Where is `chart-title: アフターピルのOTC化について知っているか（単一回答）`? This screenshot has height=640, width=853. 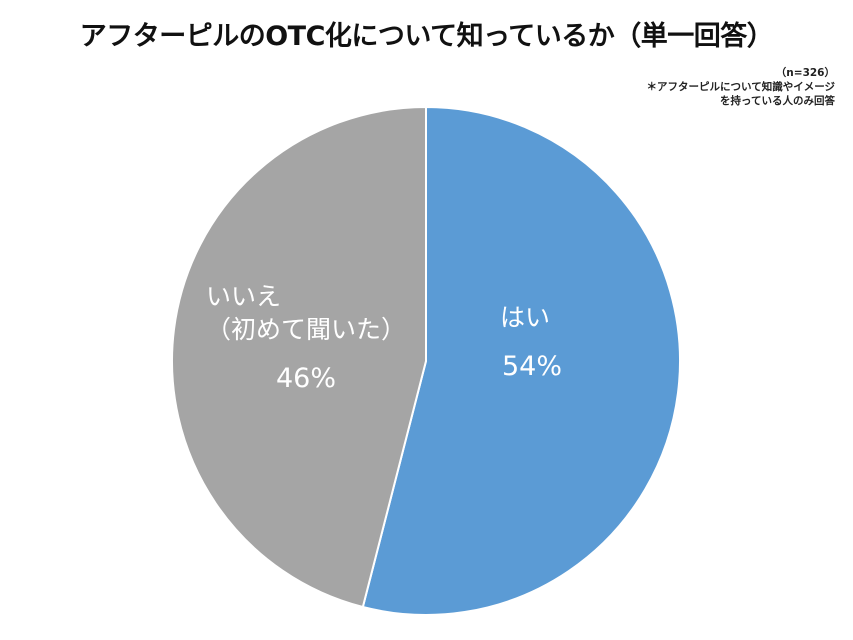
chart-title: アフターピルのOTC化について知っているか（単一回答） is located at coordinates (426, 36).